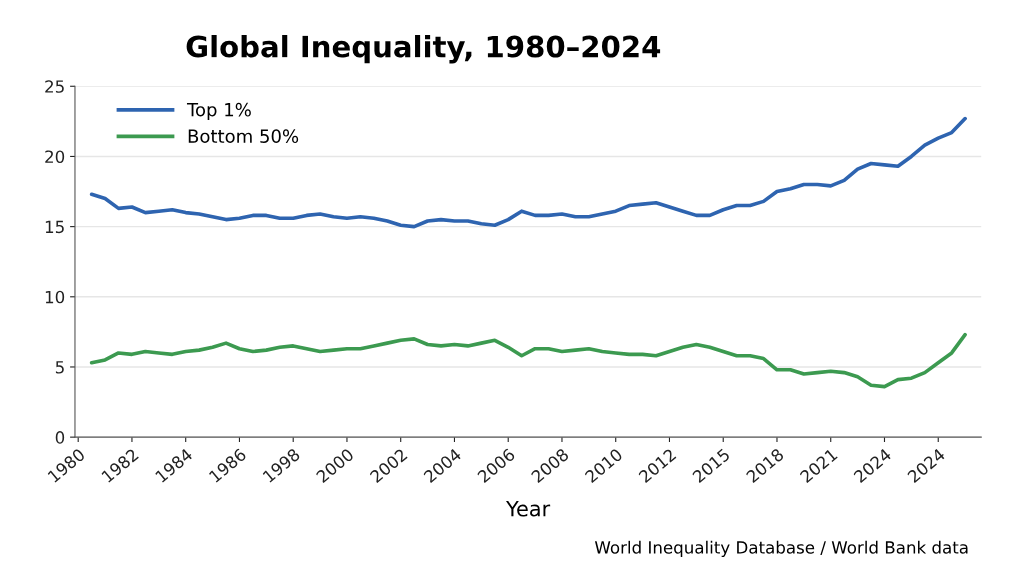 This screenshot has height=579, width=1020. What do you see at coordinates (60, 437) in the screenshot?
I see `y-tick-label: 0` at bounding box center [60, 437].